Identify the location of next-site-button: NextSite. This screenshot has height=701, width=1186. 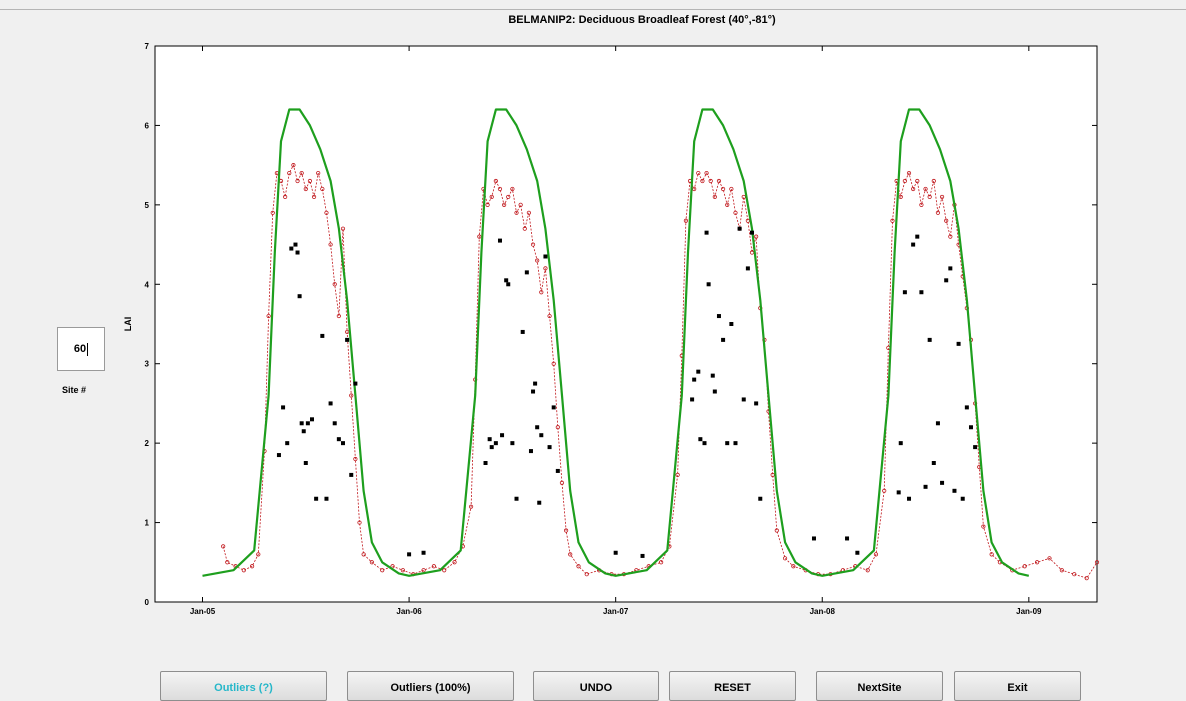
(879, 686).